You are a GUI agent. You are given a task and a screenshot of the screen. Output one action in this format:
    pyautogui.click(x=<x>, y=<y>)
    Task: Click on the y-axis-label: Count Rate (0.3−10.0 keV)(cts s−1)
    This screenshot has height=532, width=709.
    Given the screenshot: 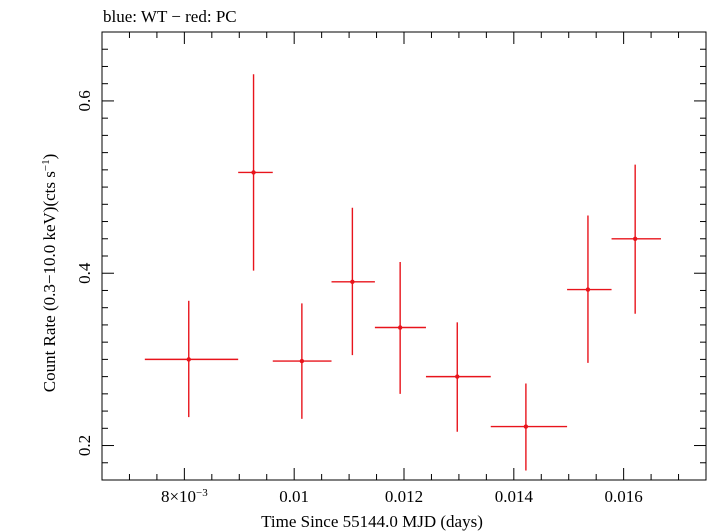 What is the action you would take?
    pyautogui.click(x=49, y=273)
    